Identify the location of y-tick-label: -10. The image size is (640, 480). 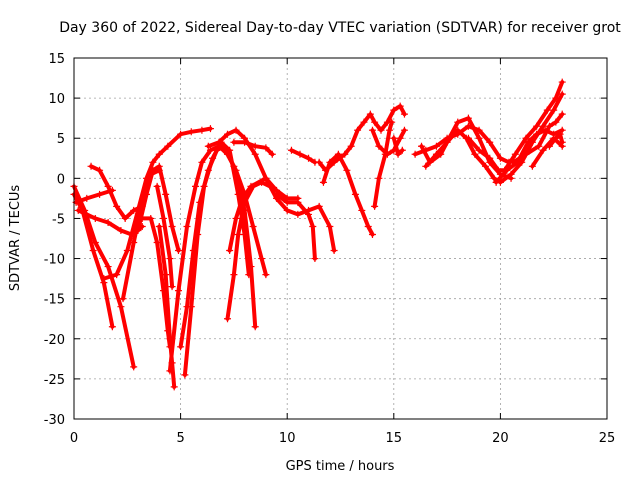
(54, 260).